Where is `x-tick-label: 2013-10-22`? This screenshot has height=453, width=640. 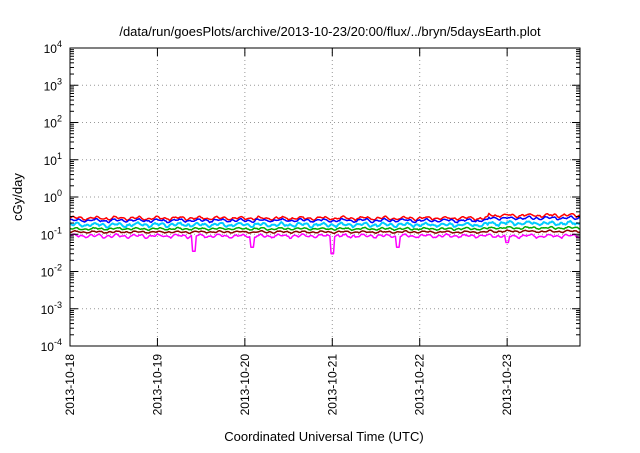
x-tick-label: 2013-10-22 is located at coordinates (420, 385).